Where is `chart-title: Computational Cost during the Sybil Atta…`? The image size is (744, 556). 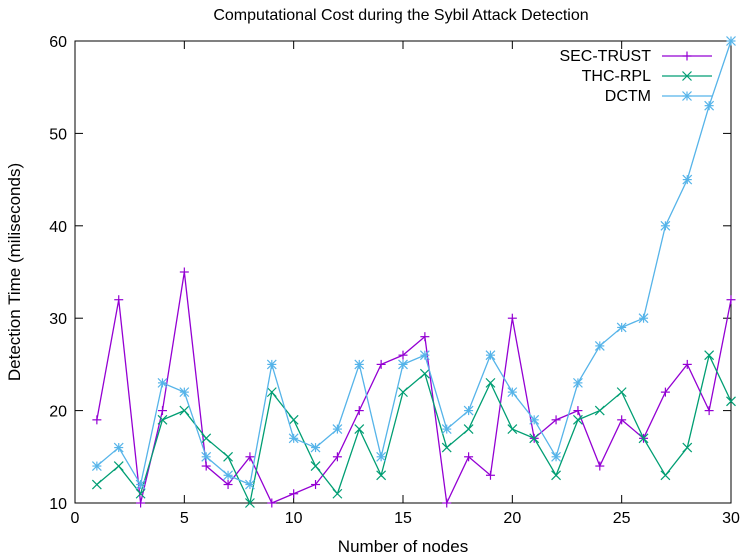
chart-title: Computational Cost during the Sybil Atta… is located at coordinates (400, 15).